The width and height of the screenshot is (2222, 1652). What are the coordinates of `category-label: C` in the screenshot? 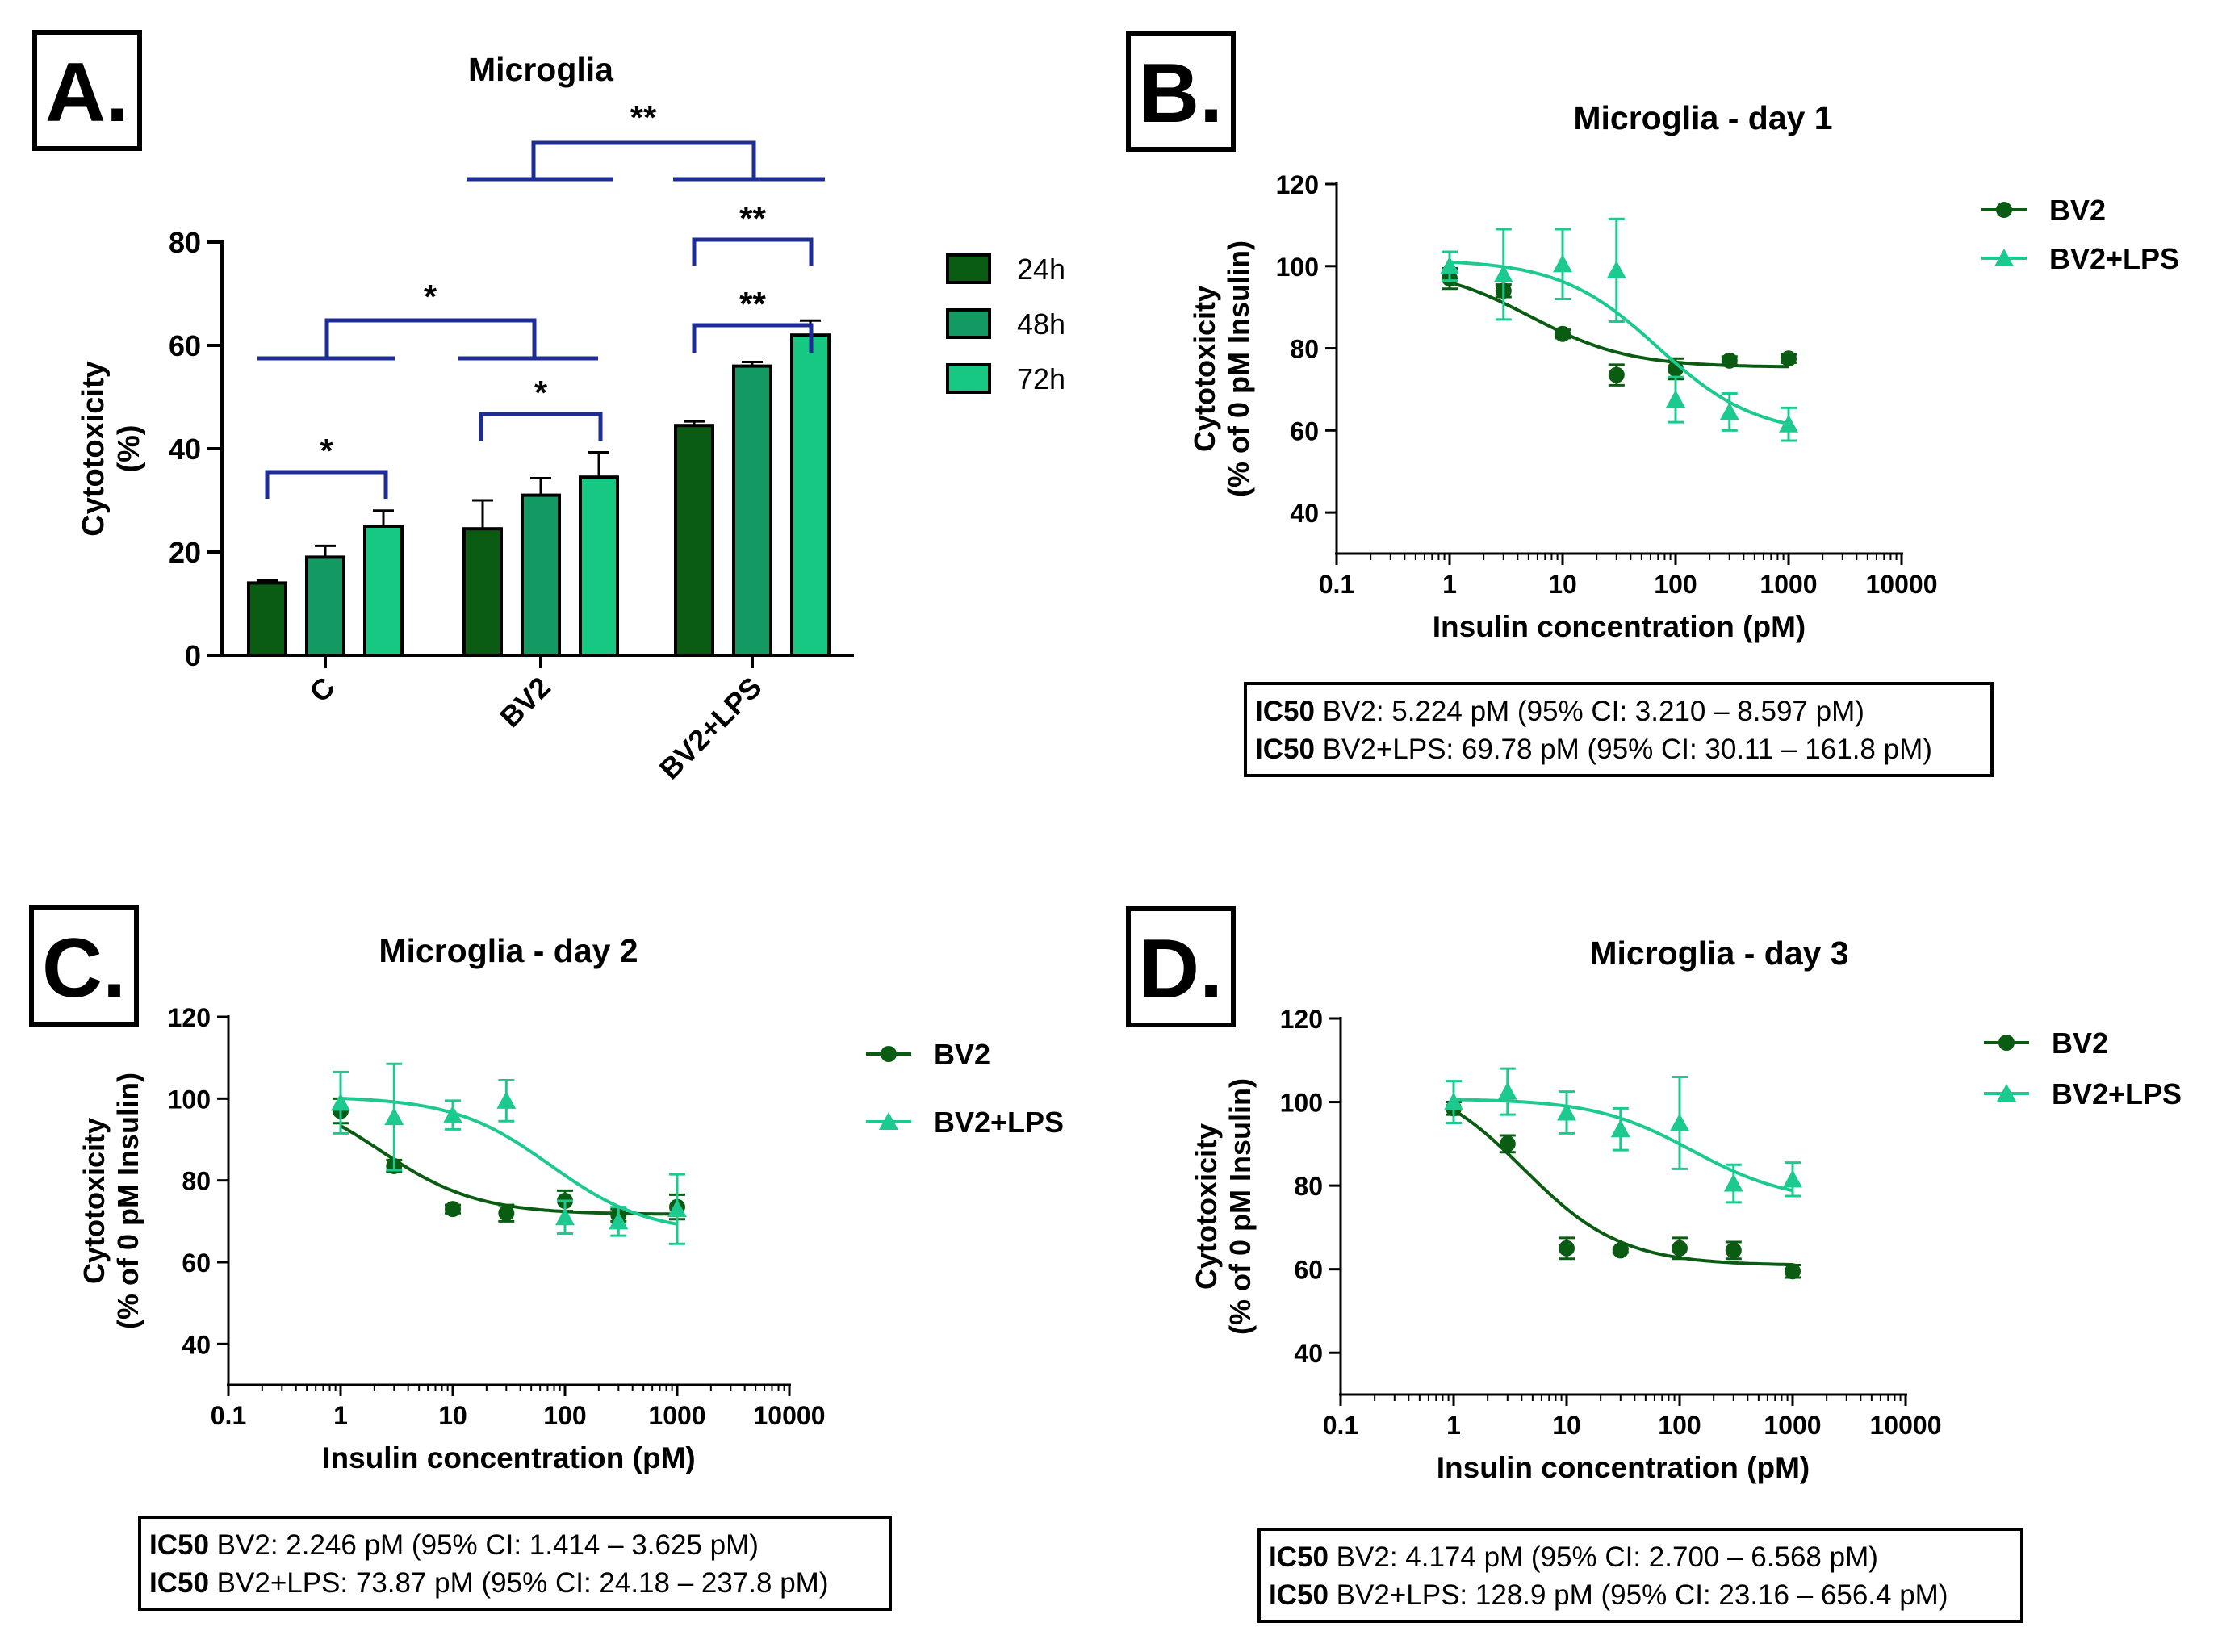 It's located at (322, 690).